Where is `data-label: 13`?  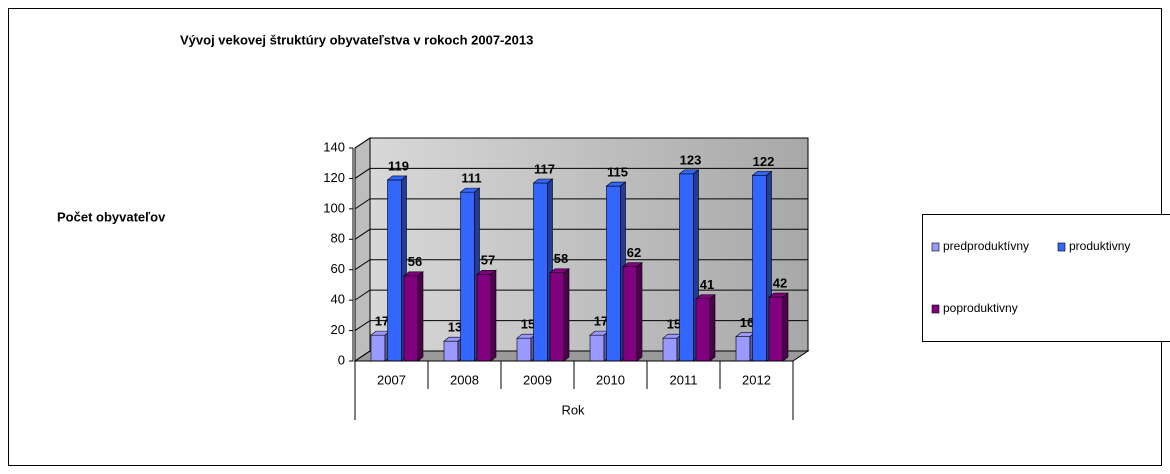 data-label: 13 is located at coordinates (455, 327).